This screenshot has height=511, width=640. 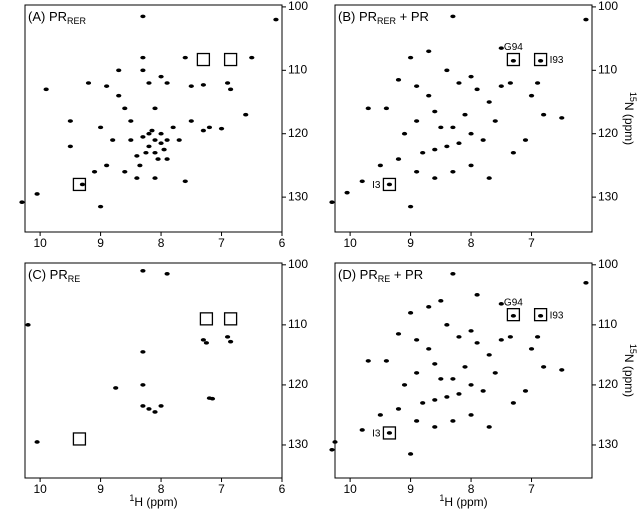 What do you see at coordinates (221, 243) in the screenshot?
I see `x-tick-label: 7` at bounding box center [221, 243].